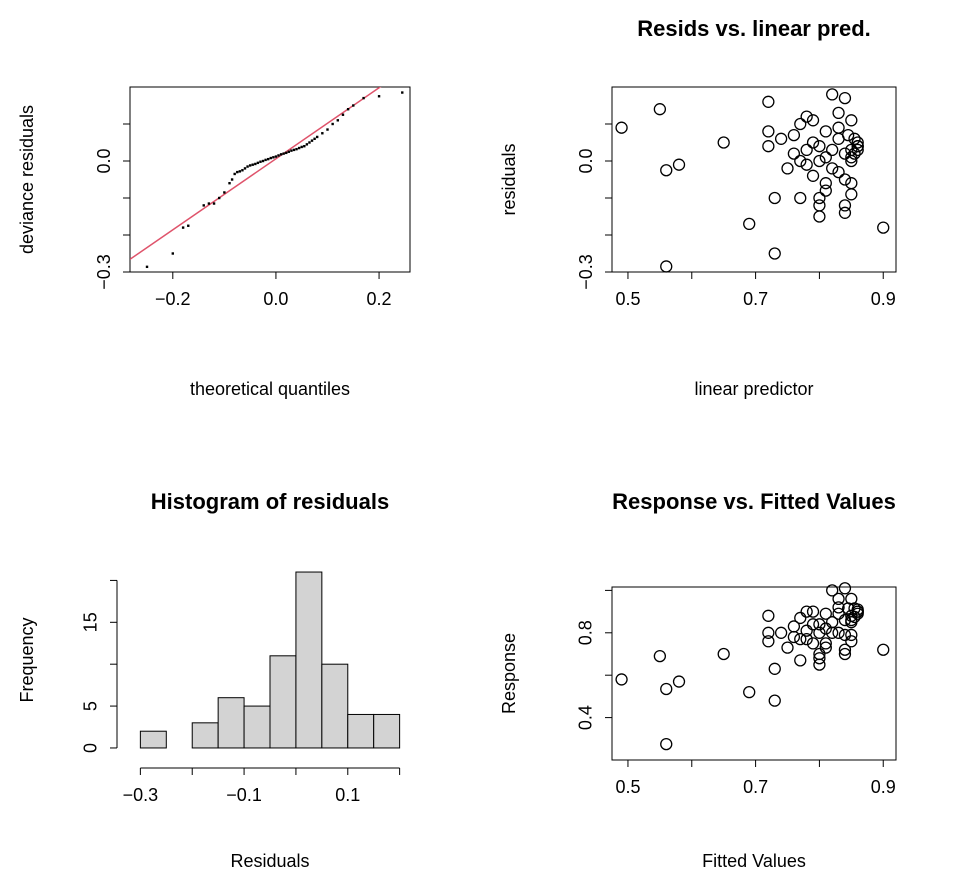 This screenshot has height=884, width=964. What do you see at coordinates (755, 787) in the screenshot?
I see `x-tick-label: 0.7` at bounding box center [755, 787].